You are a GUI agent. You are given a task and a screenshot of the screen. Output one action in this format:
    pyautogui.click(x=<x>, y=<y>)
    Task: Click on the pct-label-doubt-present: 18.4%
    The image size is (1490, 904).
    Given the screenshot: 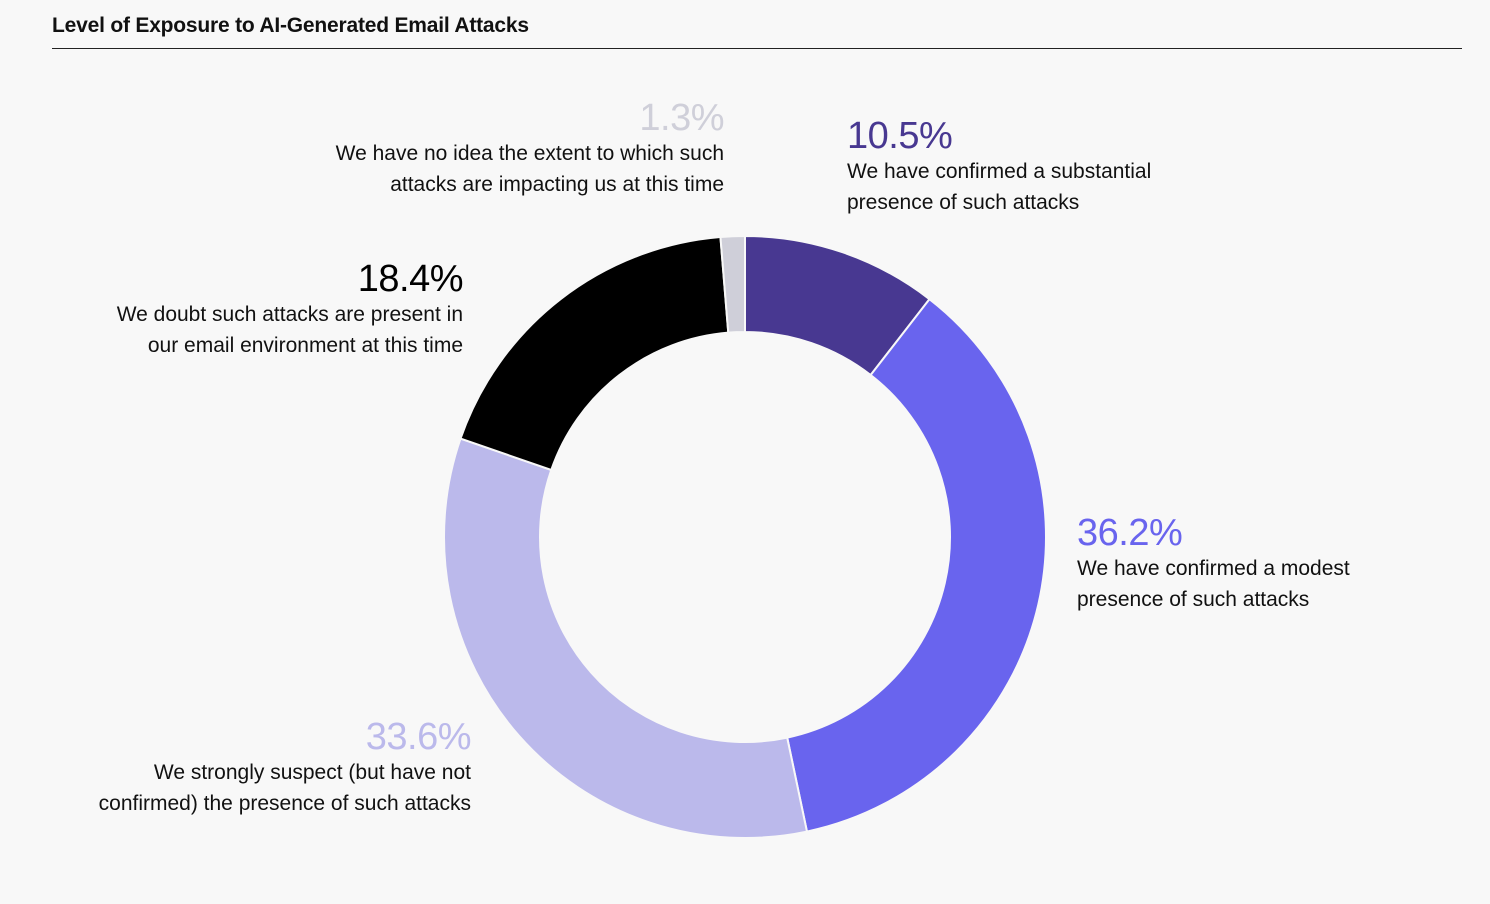 What is the action you would take?
    pyautogui.click(x=410, y=279)
    